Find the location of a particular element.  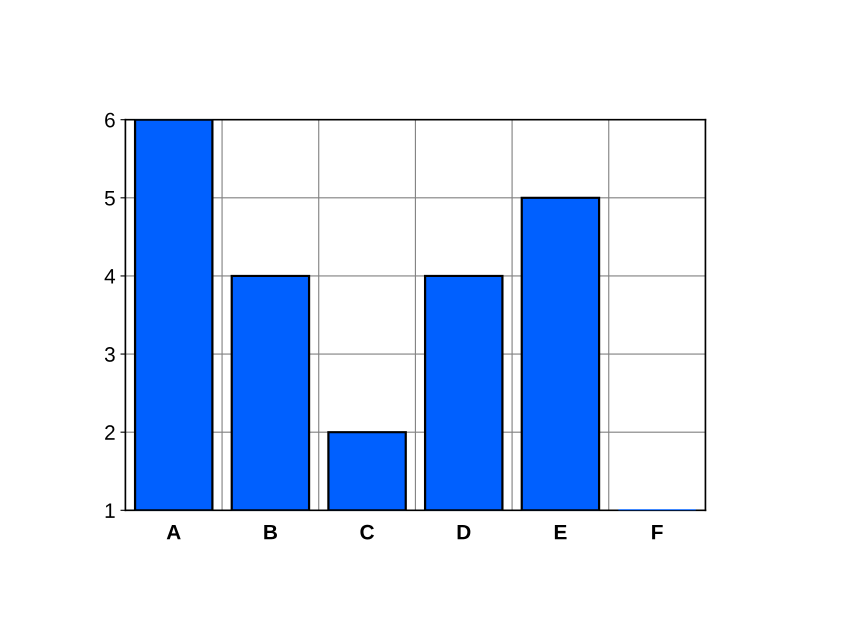

y-tick-label: 4 is located at coordinates (110, 276).